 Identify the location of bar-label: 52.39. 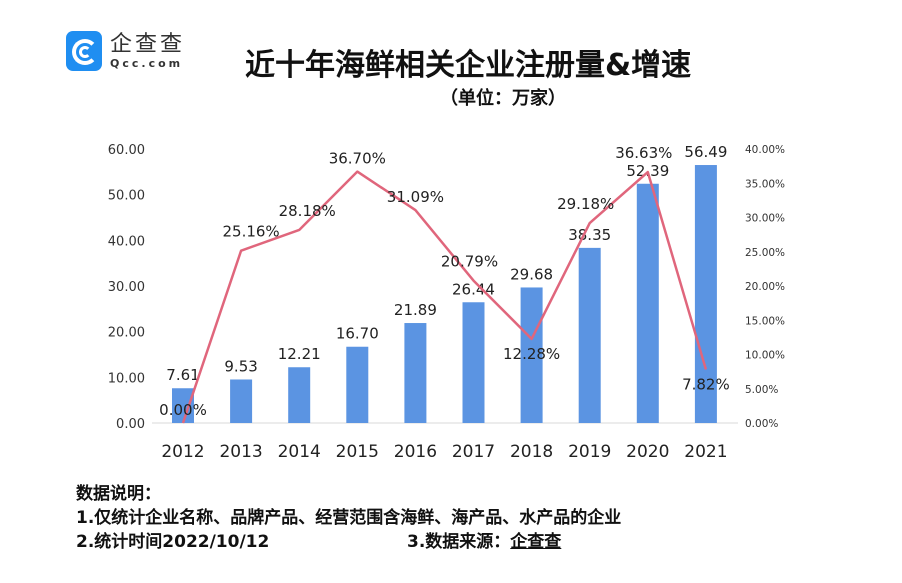
(647, 171).